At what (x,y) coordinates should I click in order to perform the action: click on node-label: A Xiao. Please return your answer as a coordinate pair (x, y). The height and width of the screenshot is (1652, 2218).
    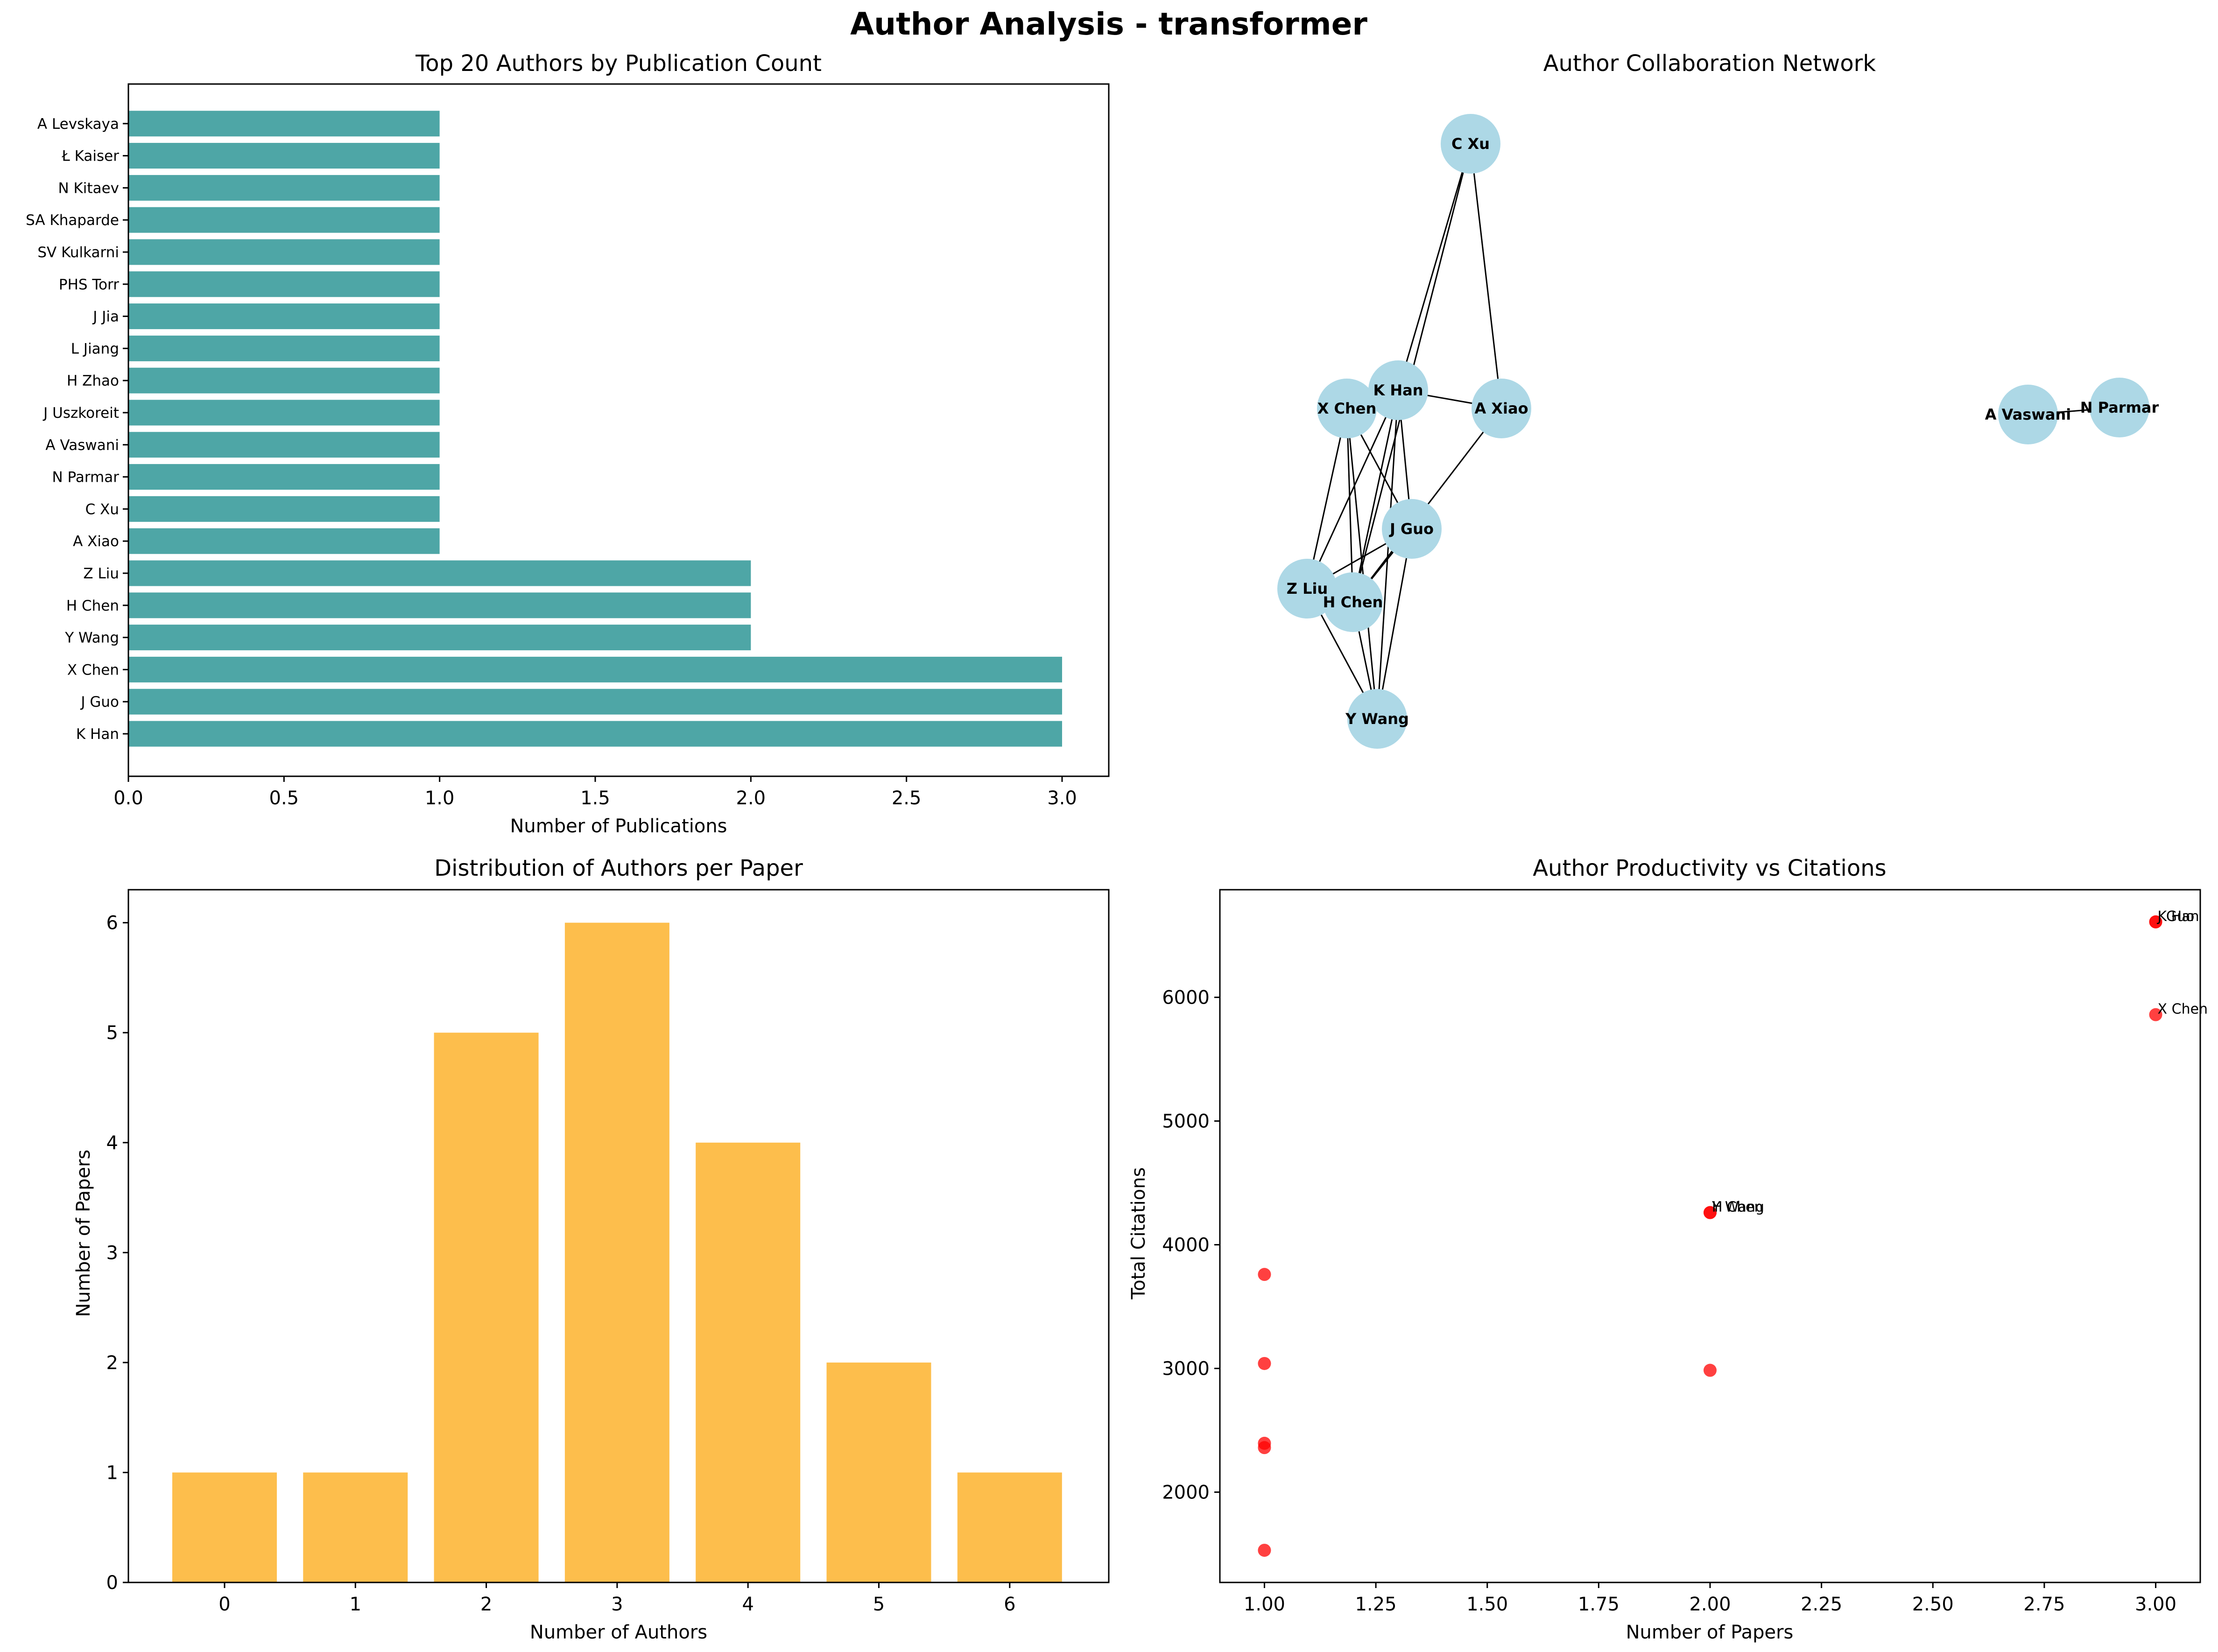
    Looking at the image, I should click on (1501, 408).